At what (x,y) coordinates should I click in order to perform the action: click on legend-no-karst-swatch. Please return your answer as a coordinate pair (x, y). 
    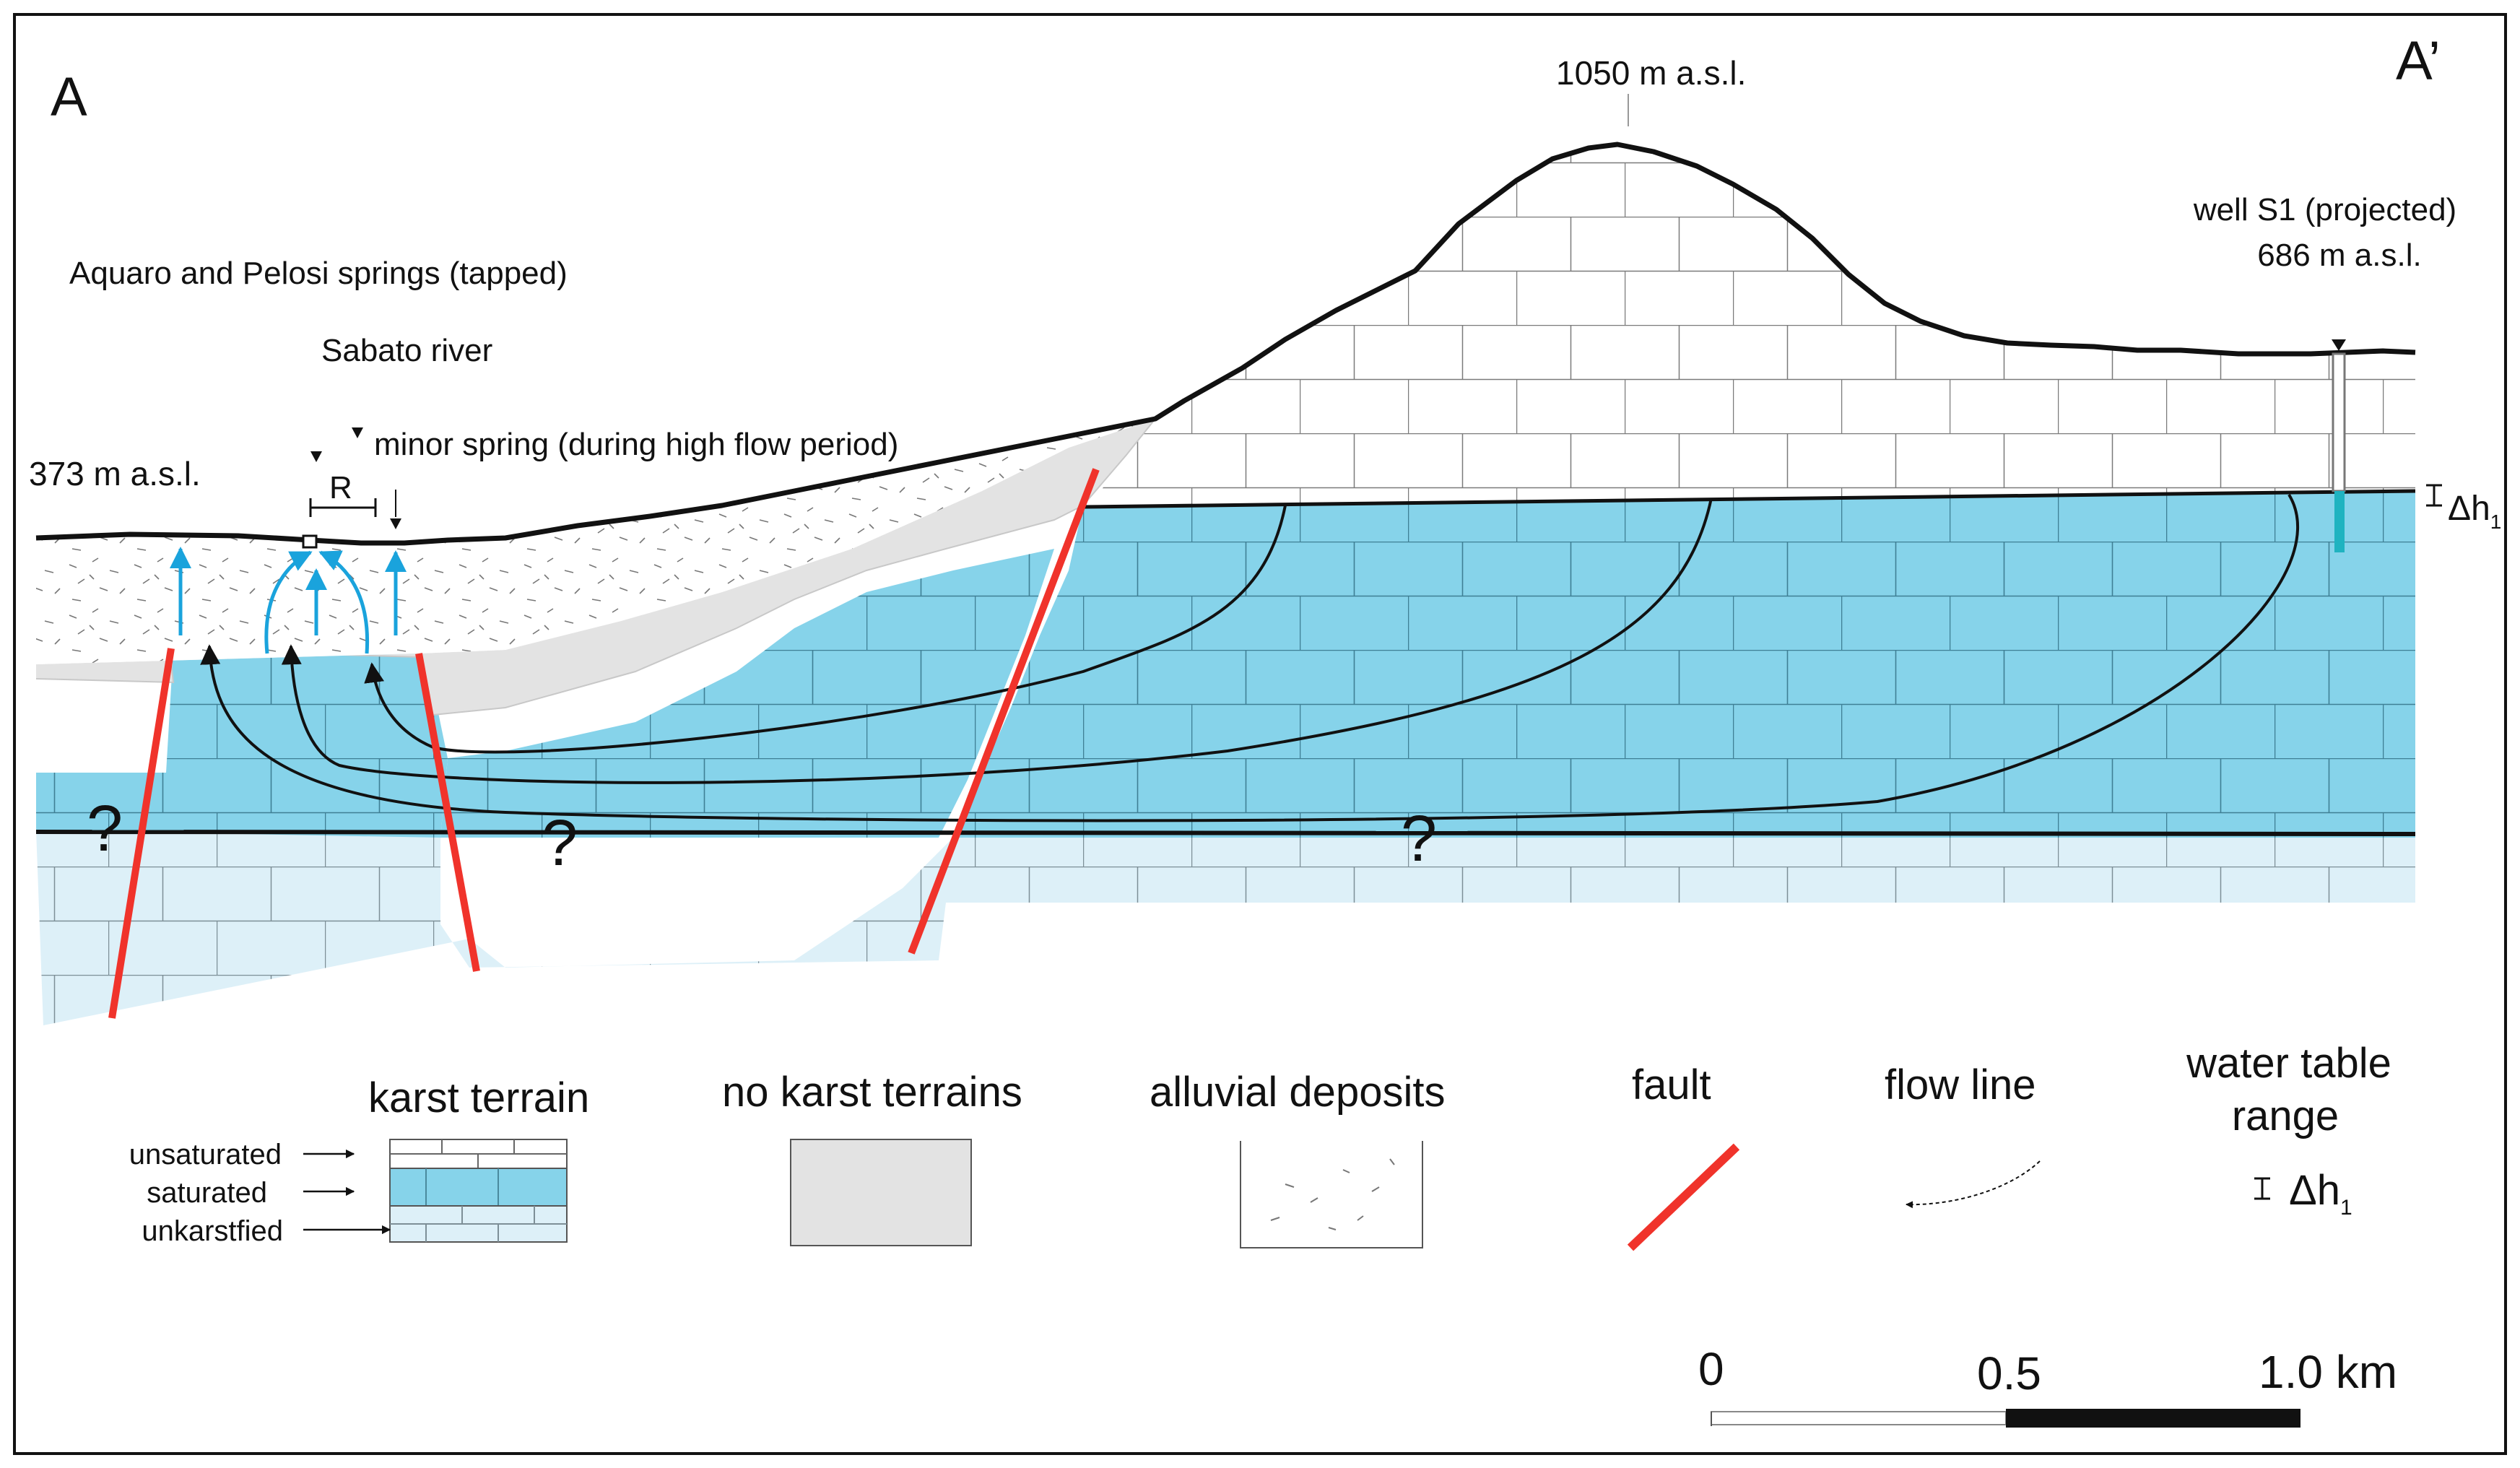
    Looking at the image, I should click on (881, 1192).